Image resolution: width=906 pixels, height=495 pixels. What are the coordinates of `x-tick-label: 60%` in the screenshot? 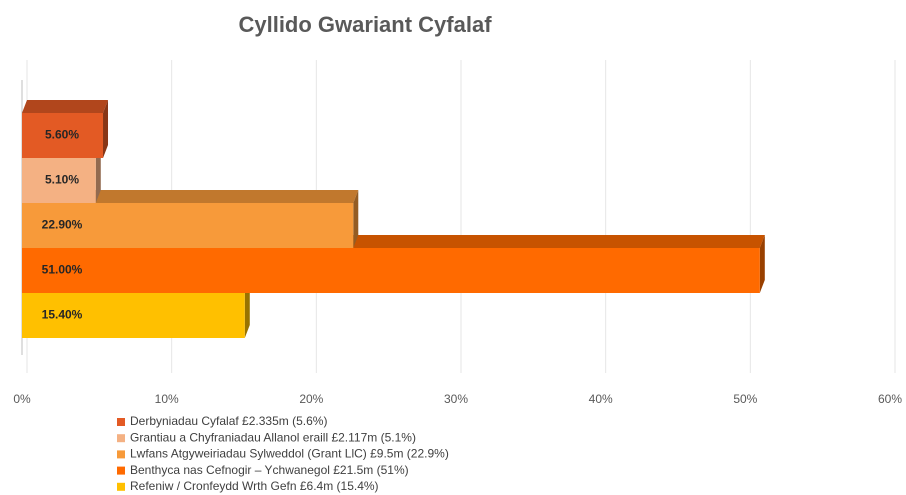 It's located at (890, 399).